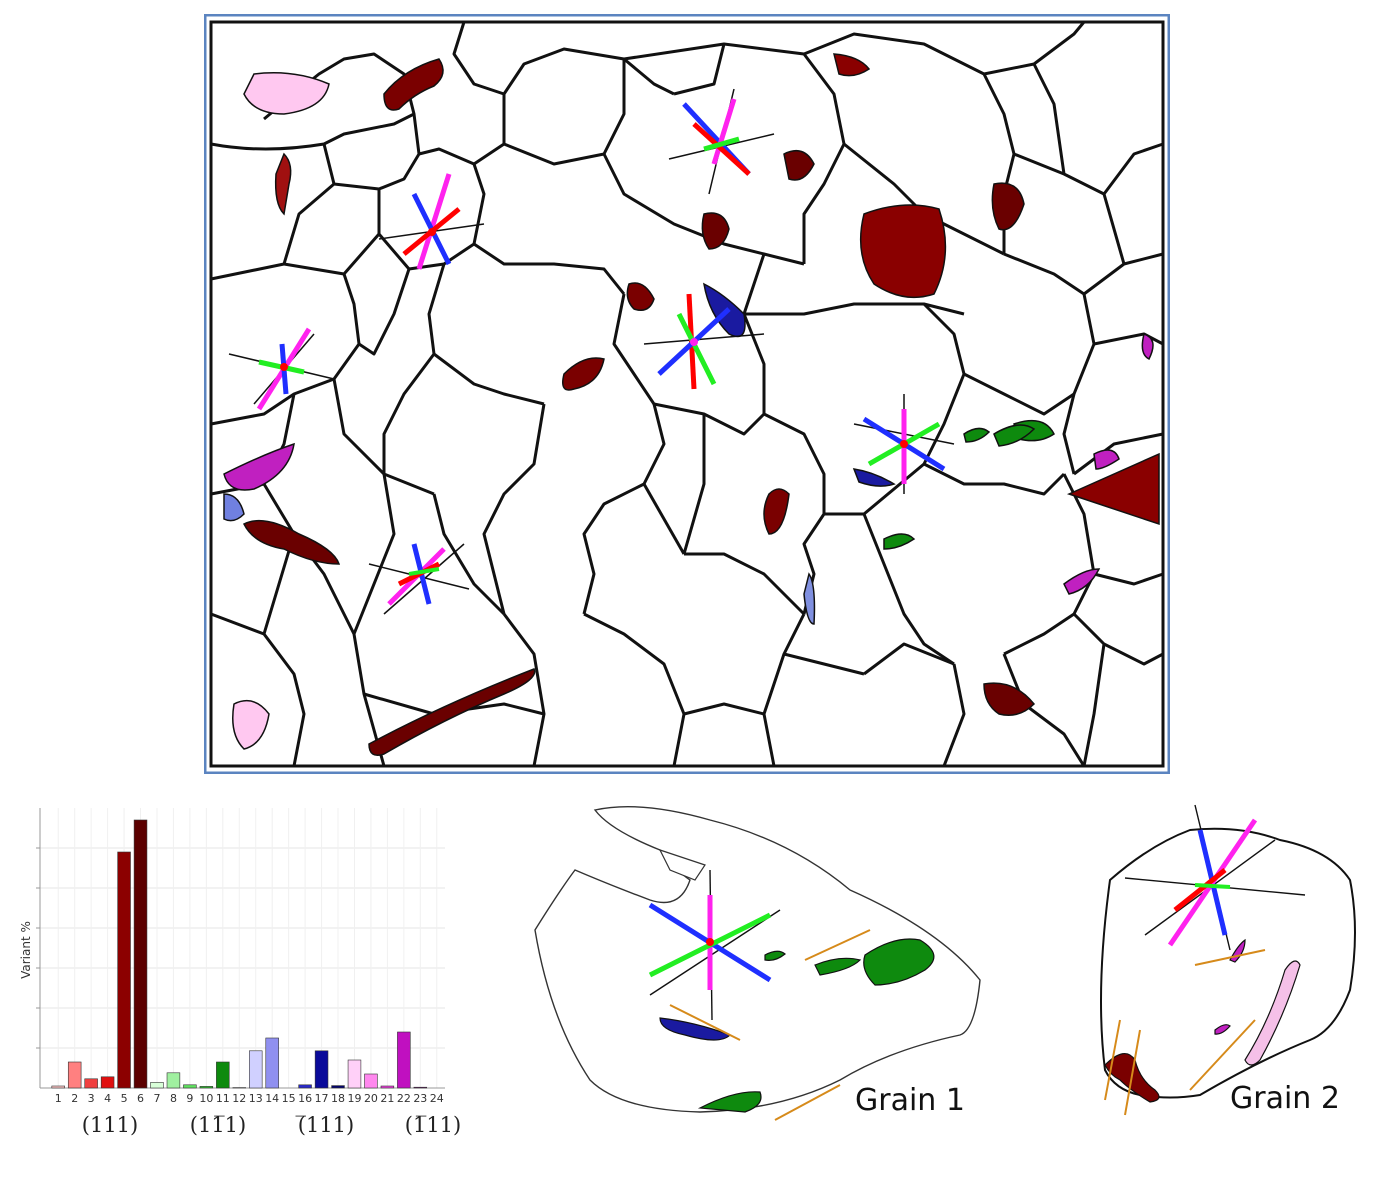  I want to click on grain-2-trace-green, so click(1212, 886).